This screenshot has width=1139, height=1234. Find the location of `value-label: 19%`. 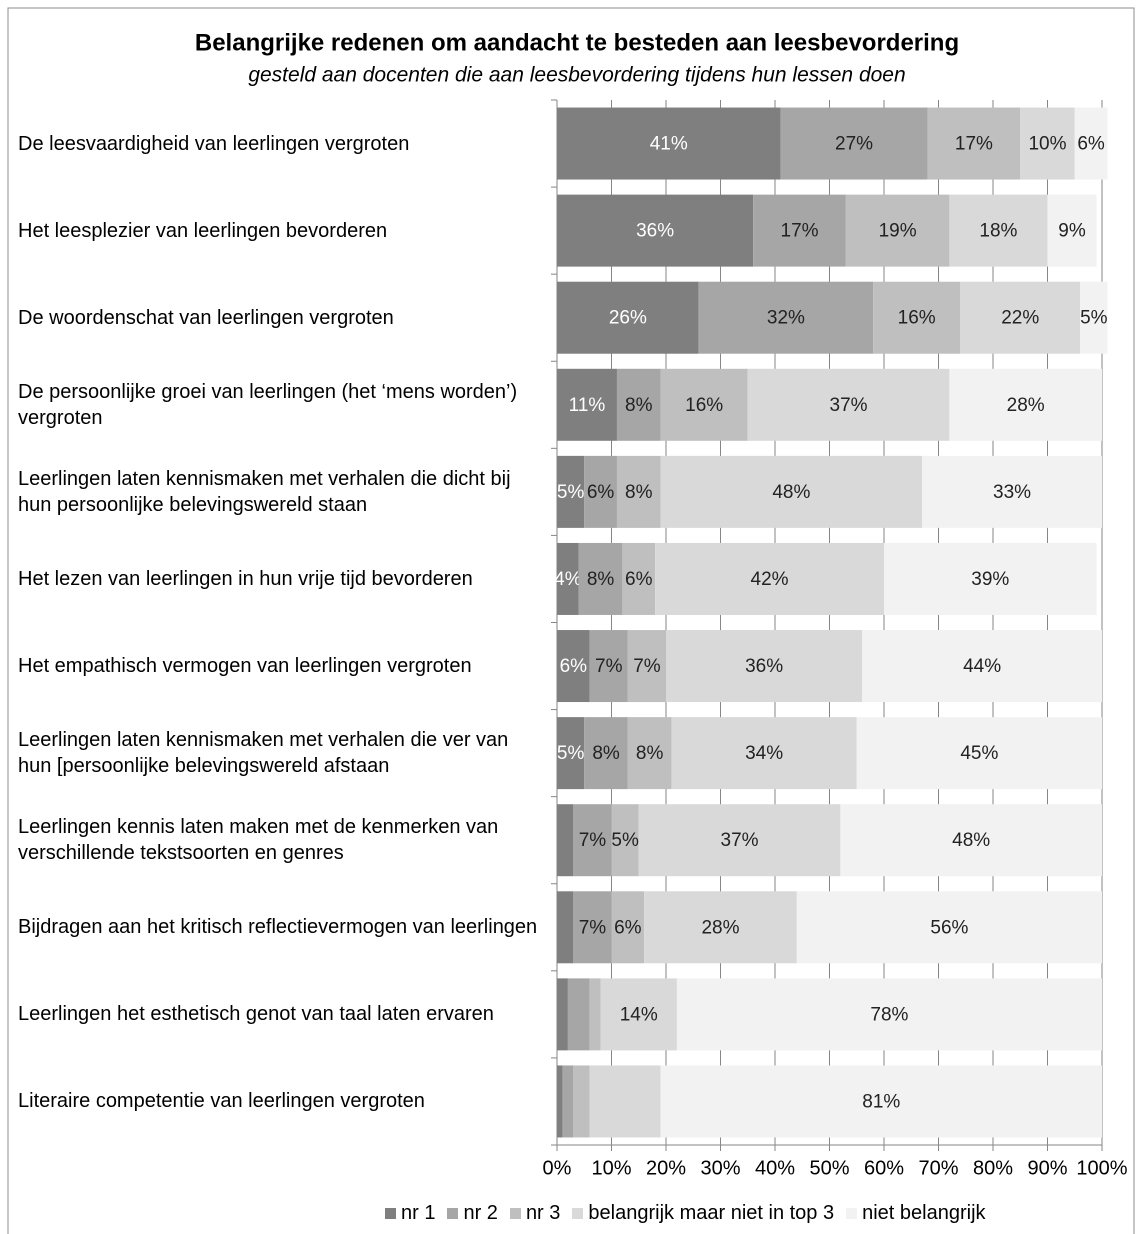

value-label: 19% is located at coordinates (898, 231).